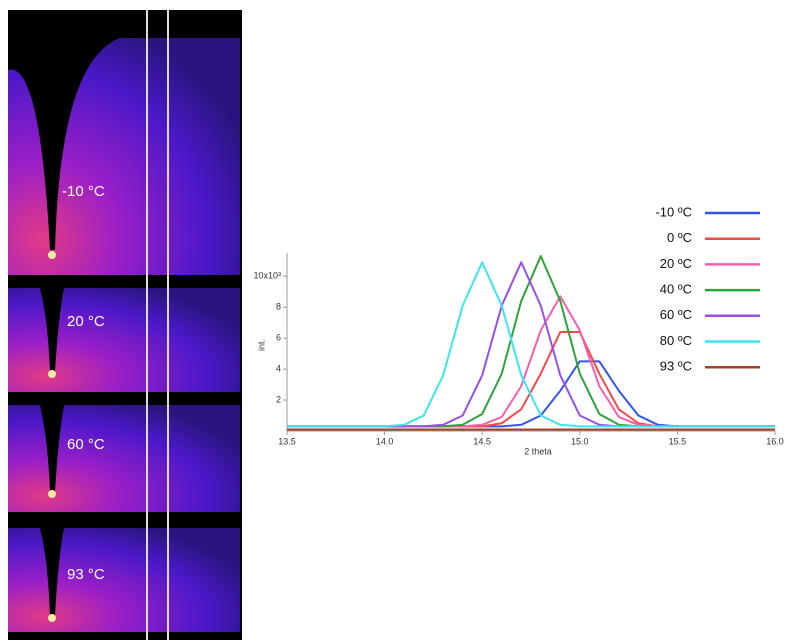  I want to click on x-tick-label: 13.5, so click(287, 441).